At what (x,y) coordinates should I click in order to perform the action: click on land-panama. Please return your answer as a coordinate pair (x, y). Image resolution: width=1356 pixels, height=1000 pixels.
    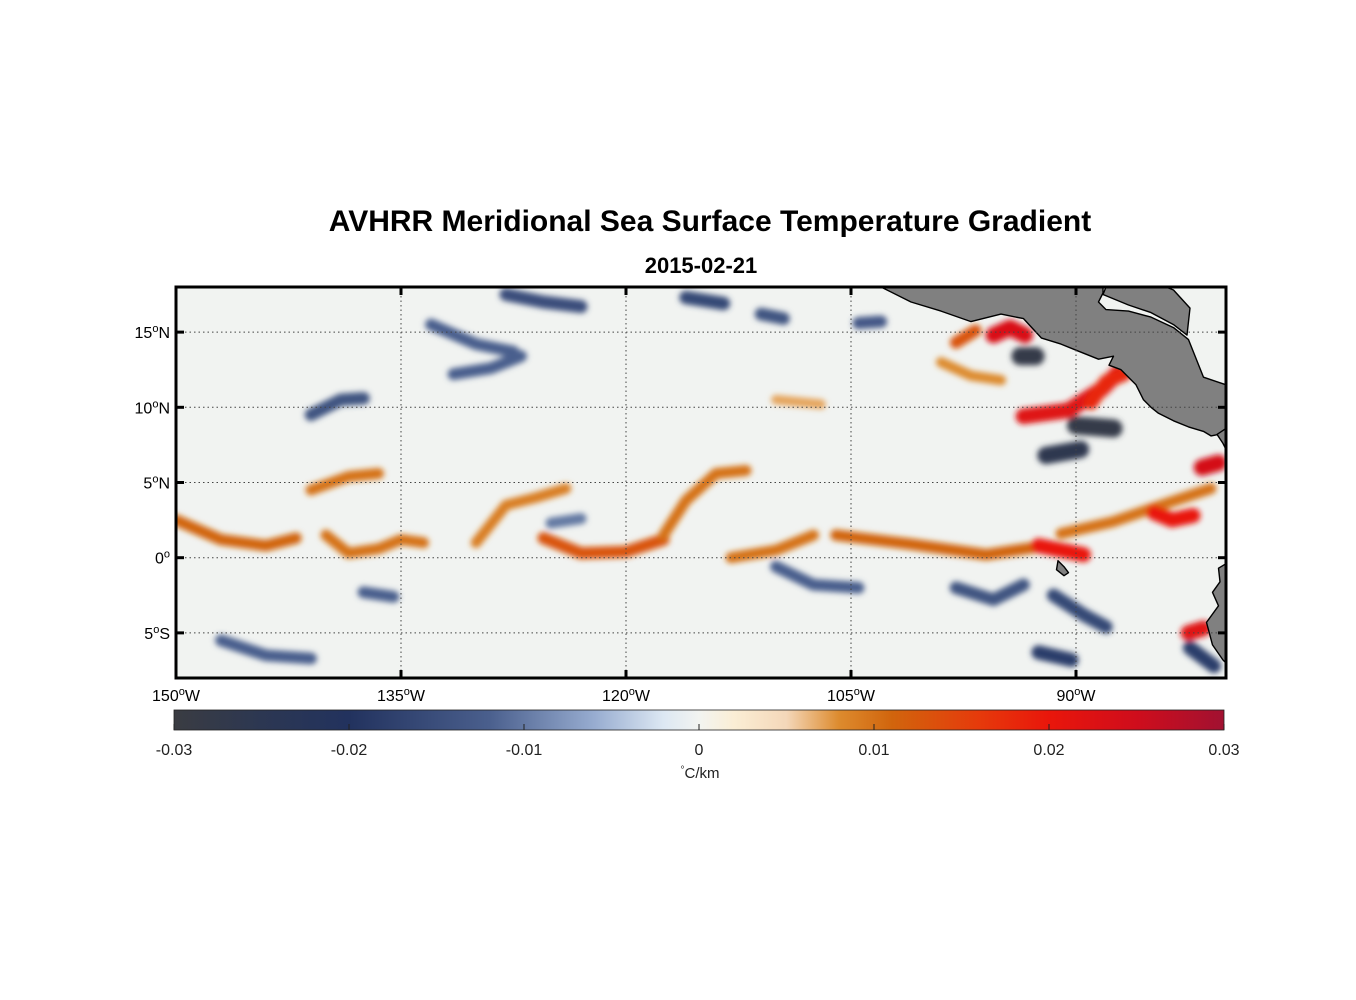
    Looking at the image, I should click on (1221, 439).